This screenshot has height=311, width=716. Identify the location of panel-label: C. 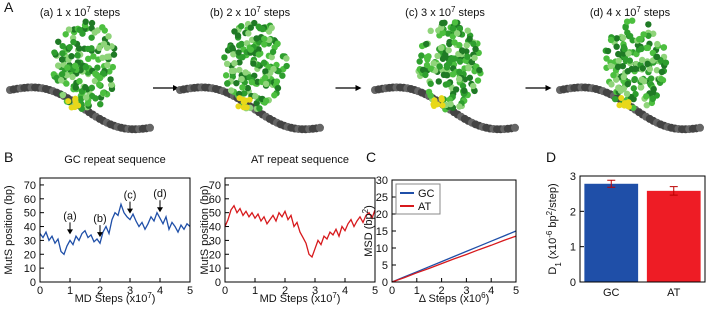
(371, 157).